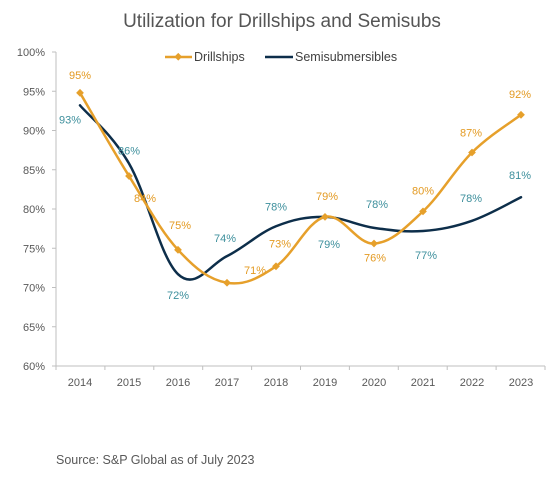 This screenshot has height=483, width=560. Describe the element at coordinates (472, 383) in the screenshot. I see `x-tick-label: 2022` at that location.